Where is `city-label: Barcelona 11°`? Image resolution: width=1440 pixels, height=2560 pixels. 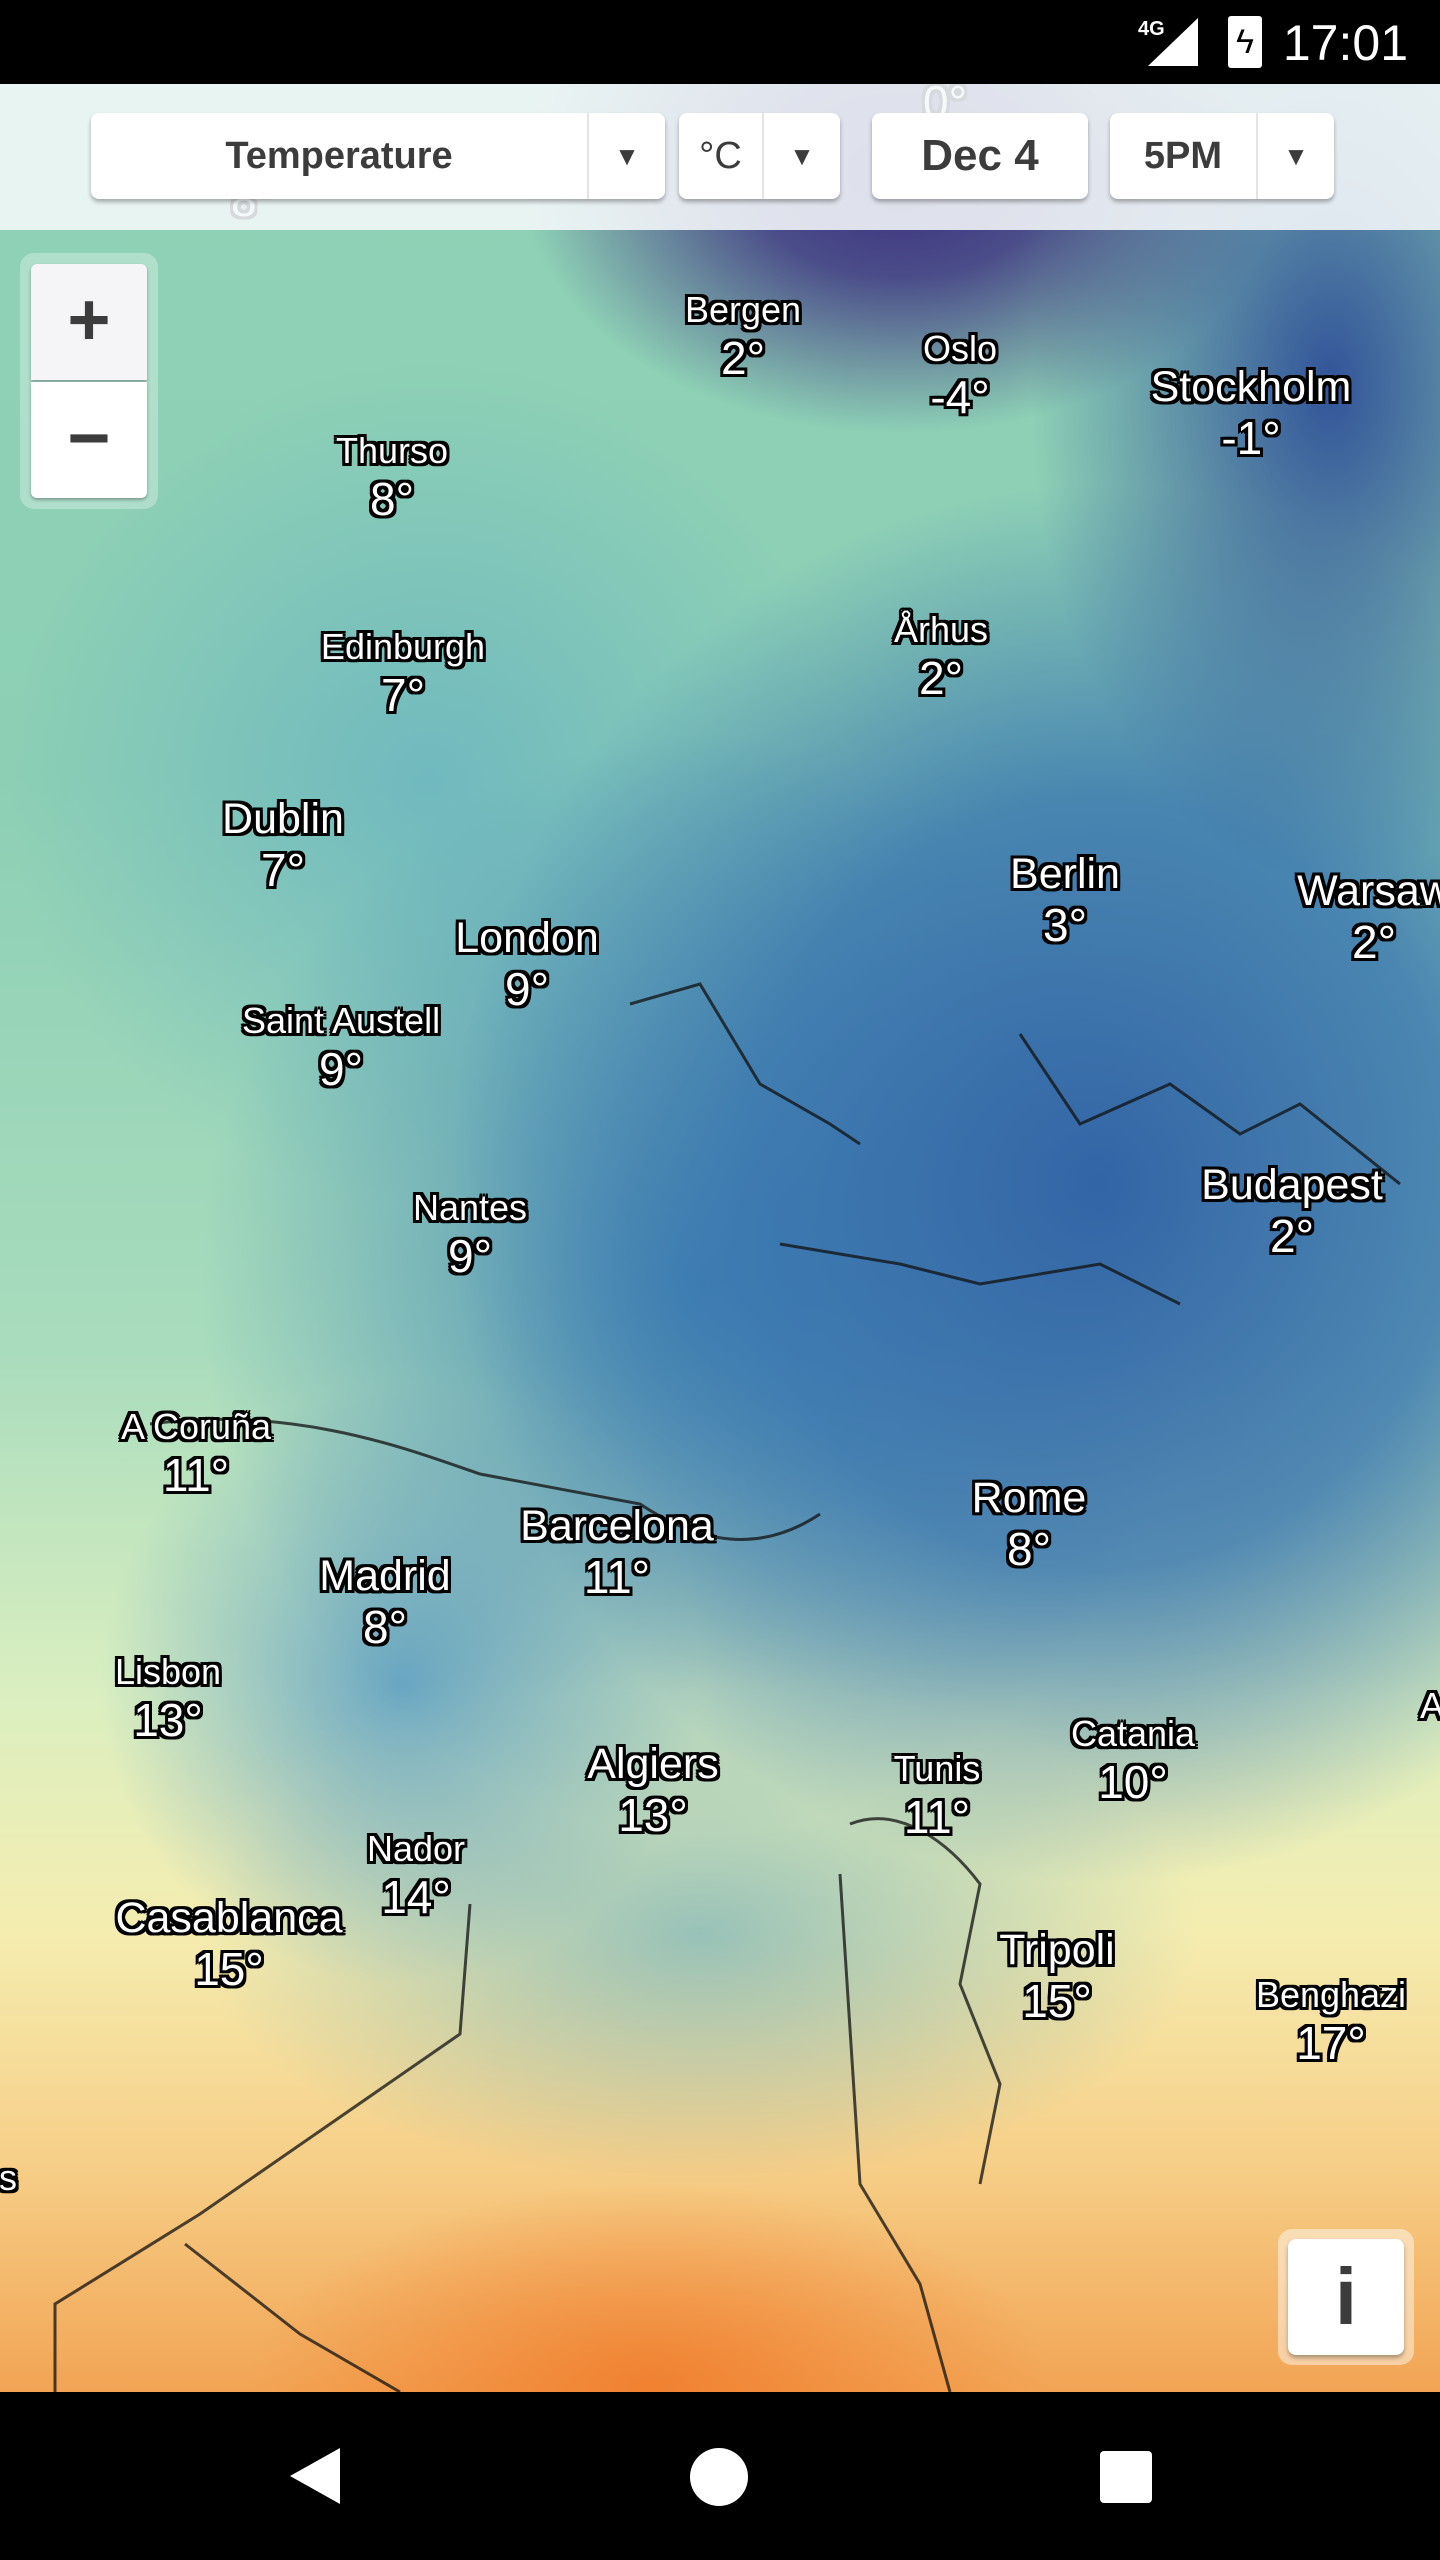
city-label: Barcelona 11° is located at coordinates (617, 1552).